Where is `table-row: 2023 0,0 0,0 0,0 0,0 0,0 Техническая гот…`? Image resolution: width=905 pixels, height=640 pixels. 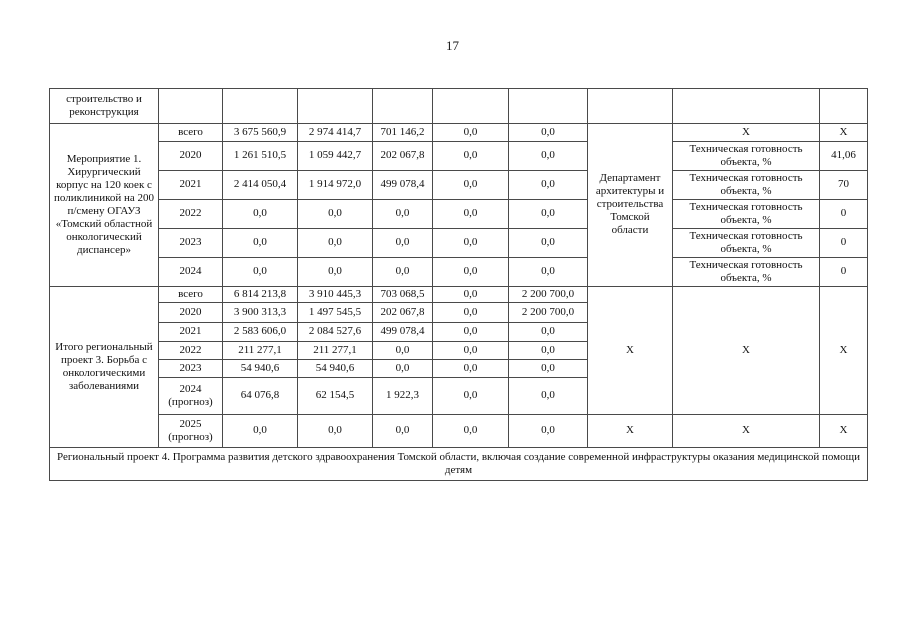 table-row: 2023 0,0 0,0 0,0 0,0 0,0 Техническая гот… is located at coordinates (459, 242).